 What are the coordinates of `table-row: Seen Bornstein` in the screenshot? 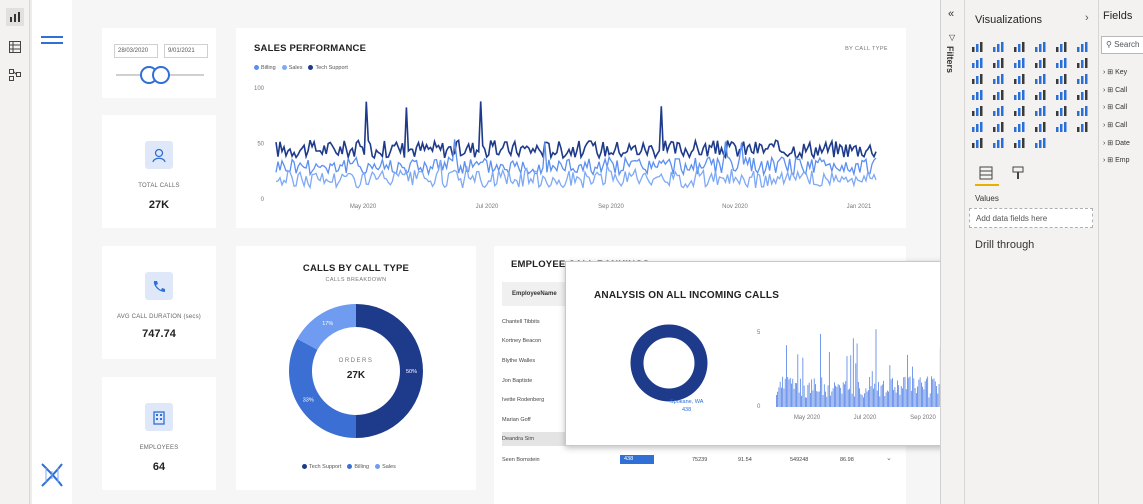 It's located at (521, 460).